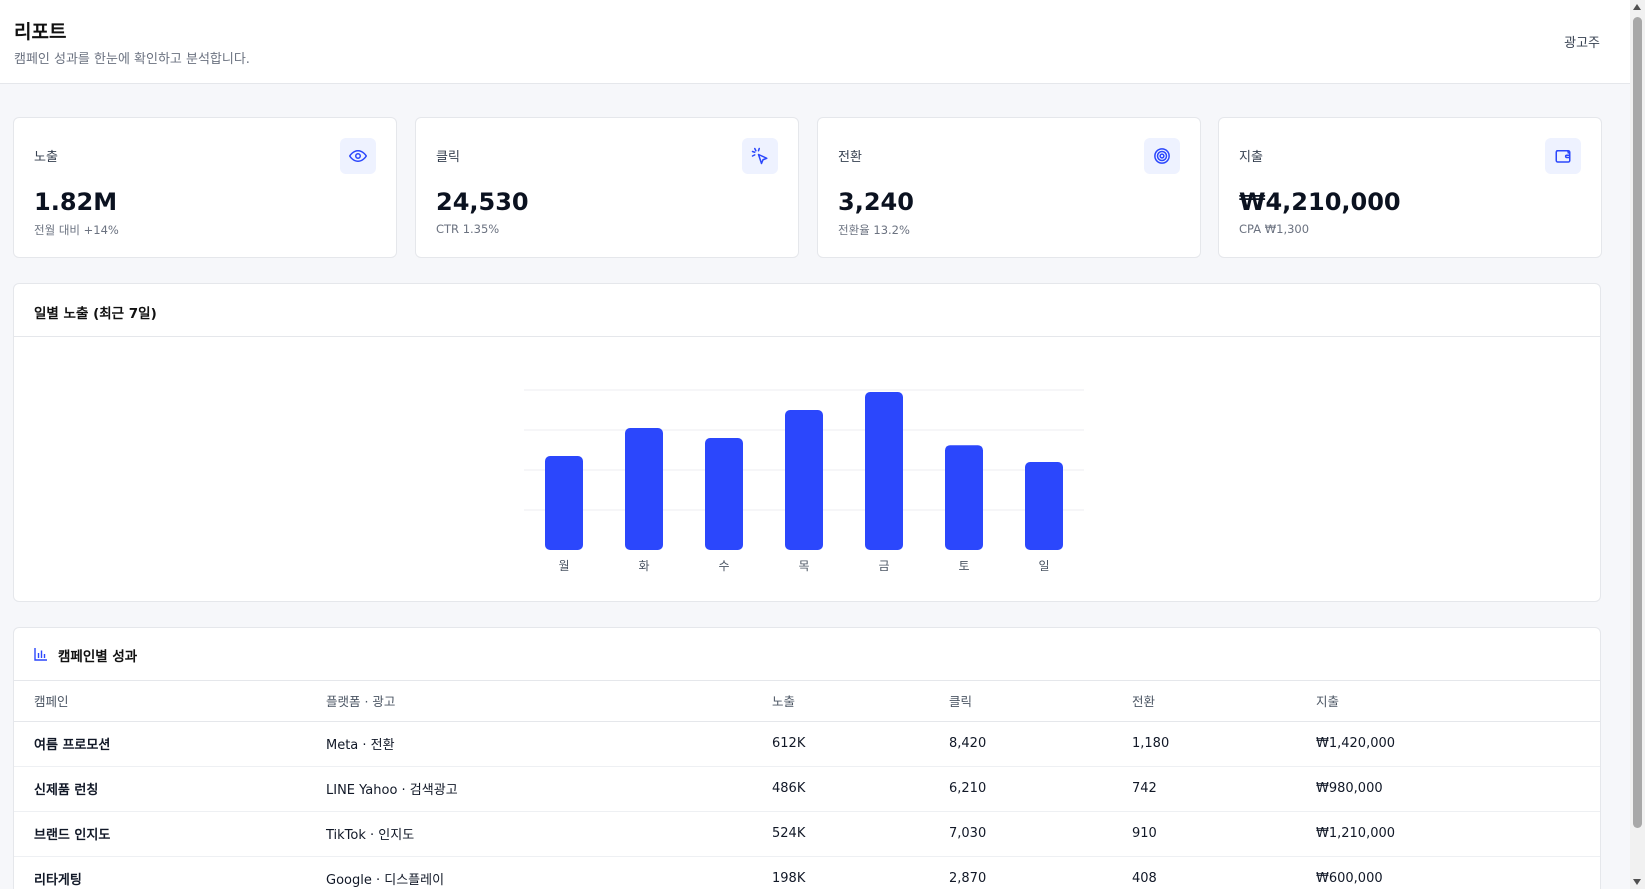 The width and height of the screenshot is (1645, 889). I want to click on table-header-bar: 캠페인별 성과, so click(807, 654).